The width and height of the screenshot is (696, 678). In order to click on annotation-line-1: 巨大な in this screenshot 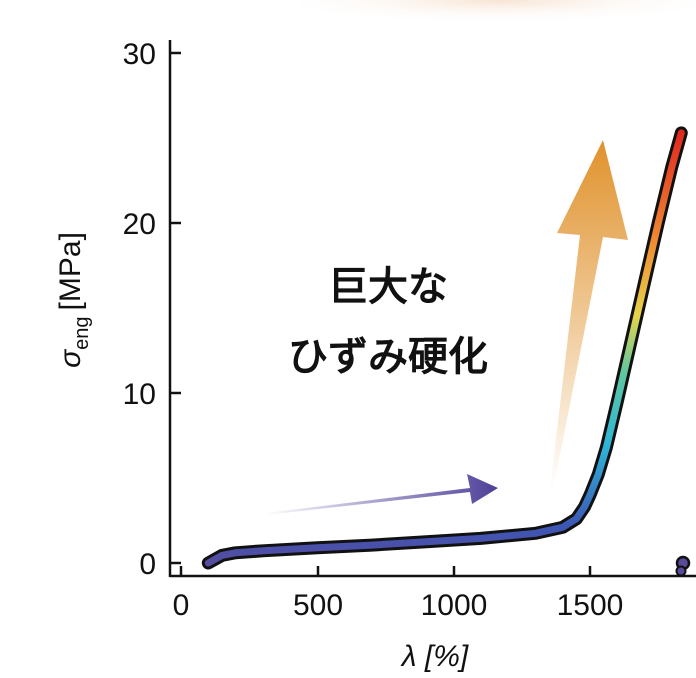, I will do `click(388, 287)`.